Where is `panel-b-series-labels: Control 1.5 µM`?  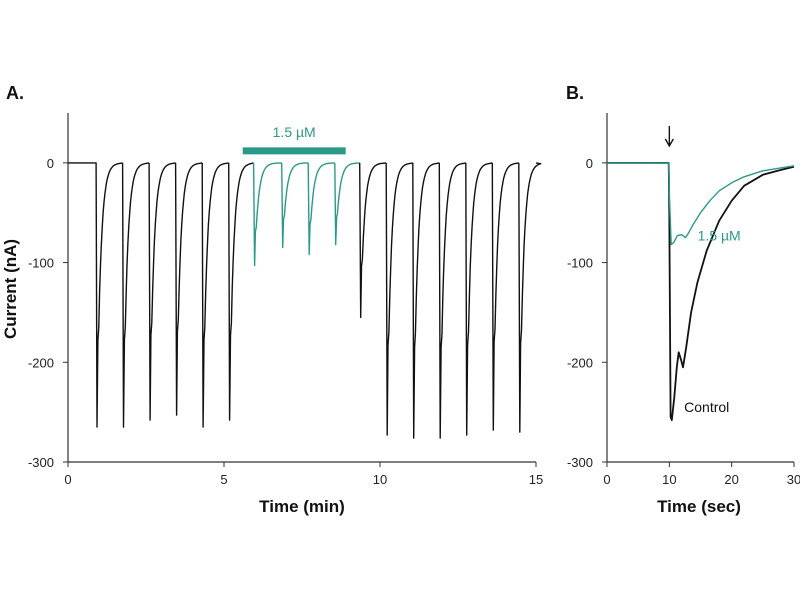 panel-b-series-labels: Control 1.5 µM is located at coordinates (712, 322).